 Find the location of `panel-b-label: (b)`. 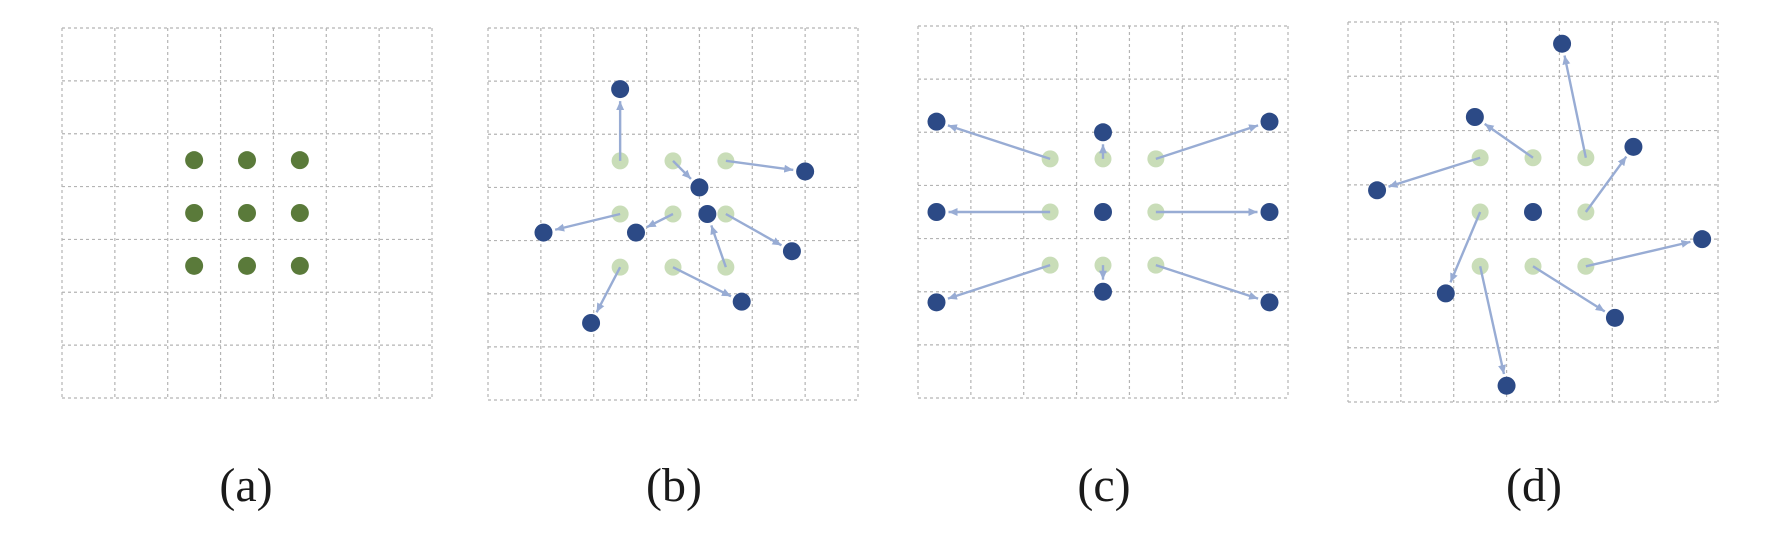

panel-b-label: (b) is located at coordinates (674, 485).